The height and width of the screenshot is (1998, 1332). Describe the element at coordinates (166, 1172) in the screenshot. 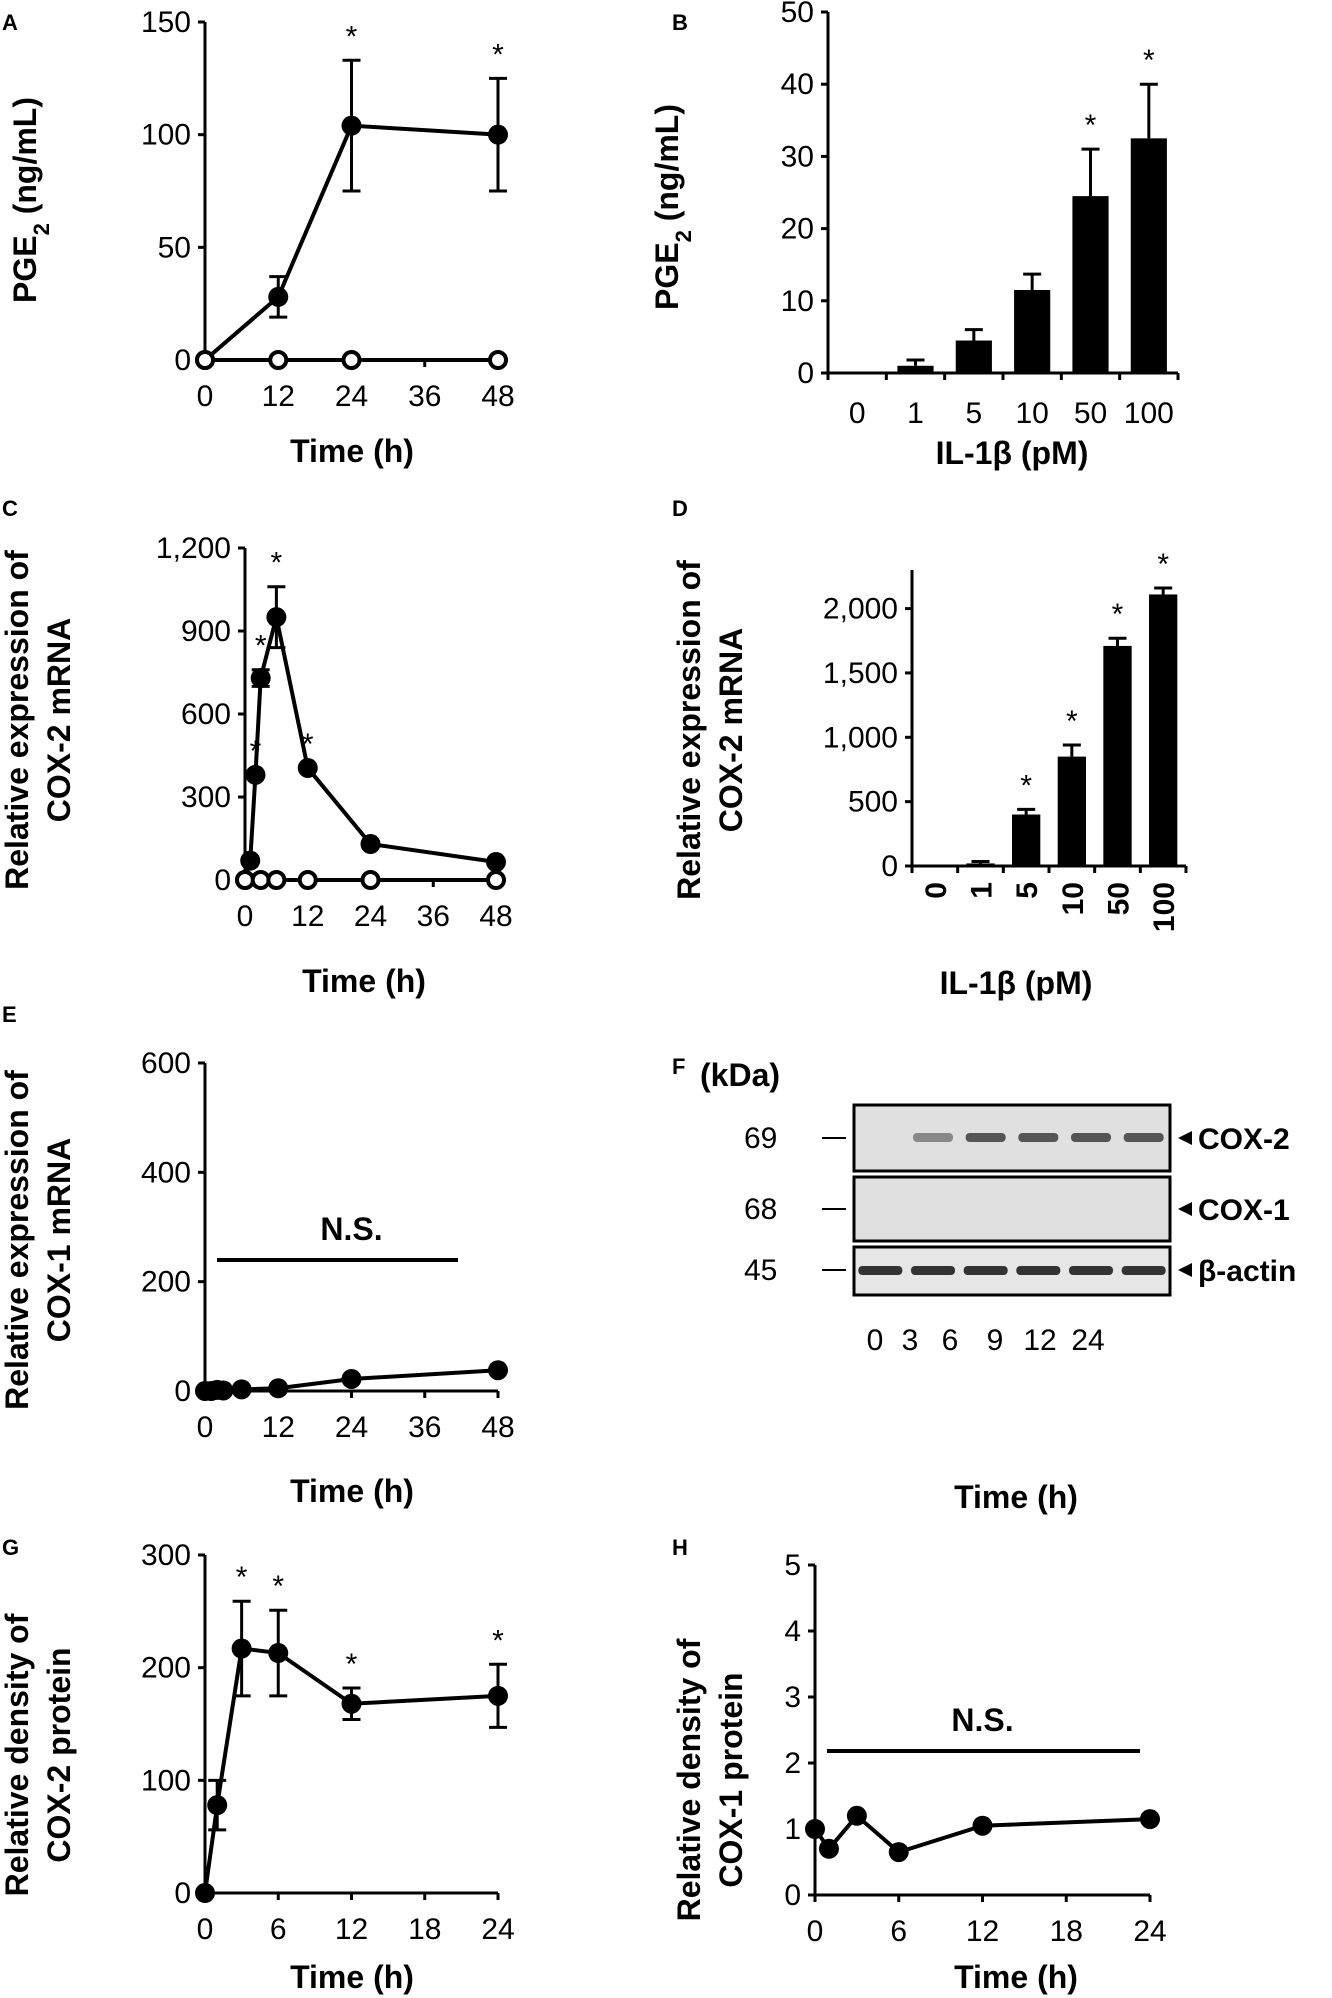

I see `y-tick-label: 400` at that location.